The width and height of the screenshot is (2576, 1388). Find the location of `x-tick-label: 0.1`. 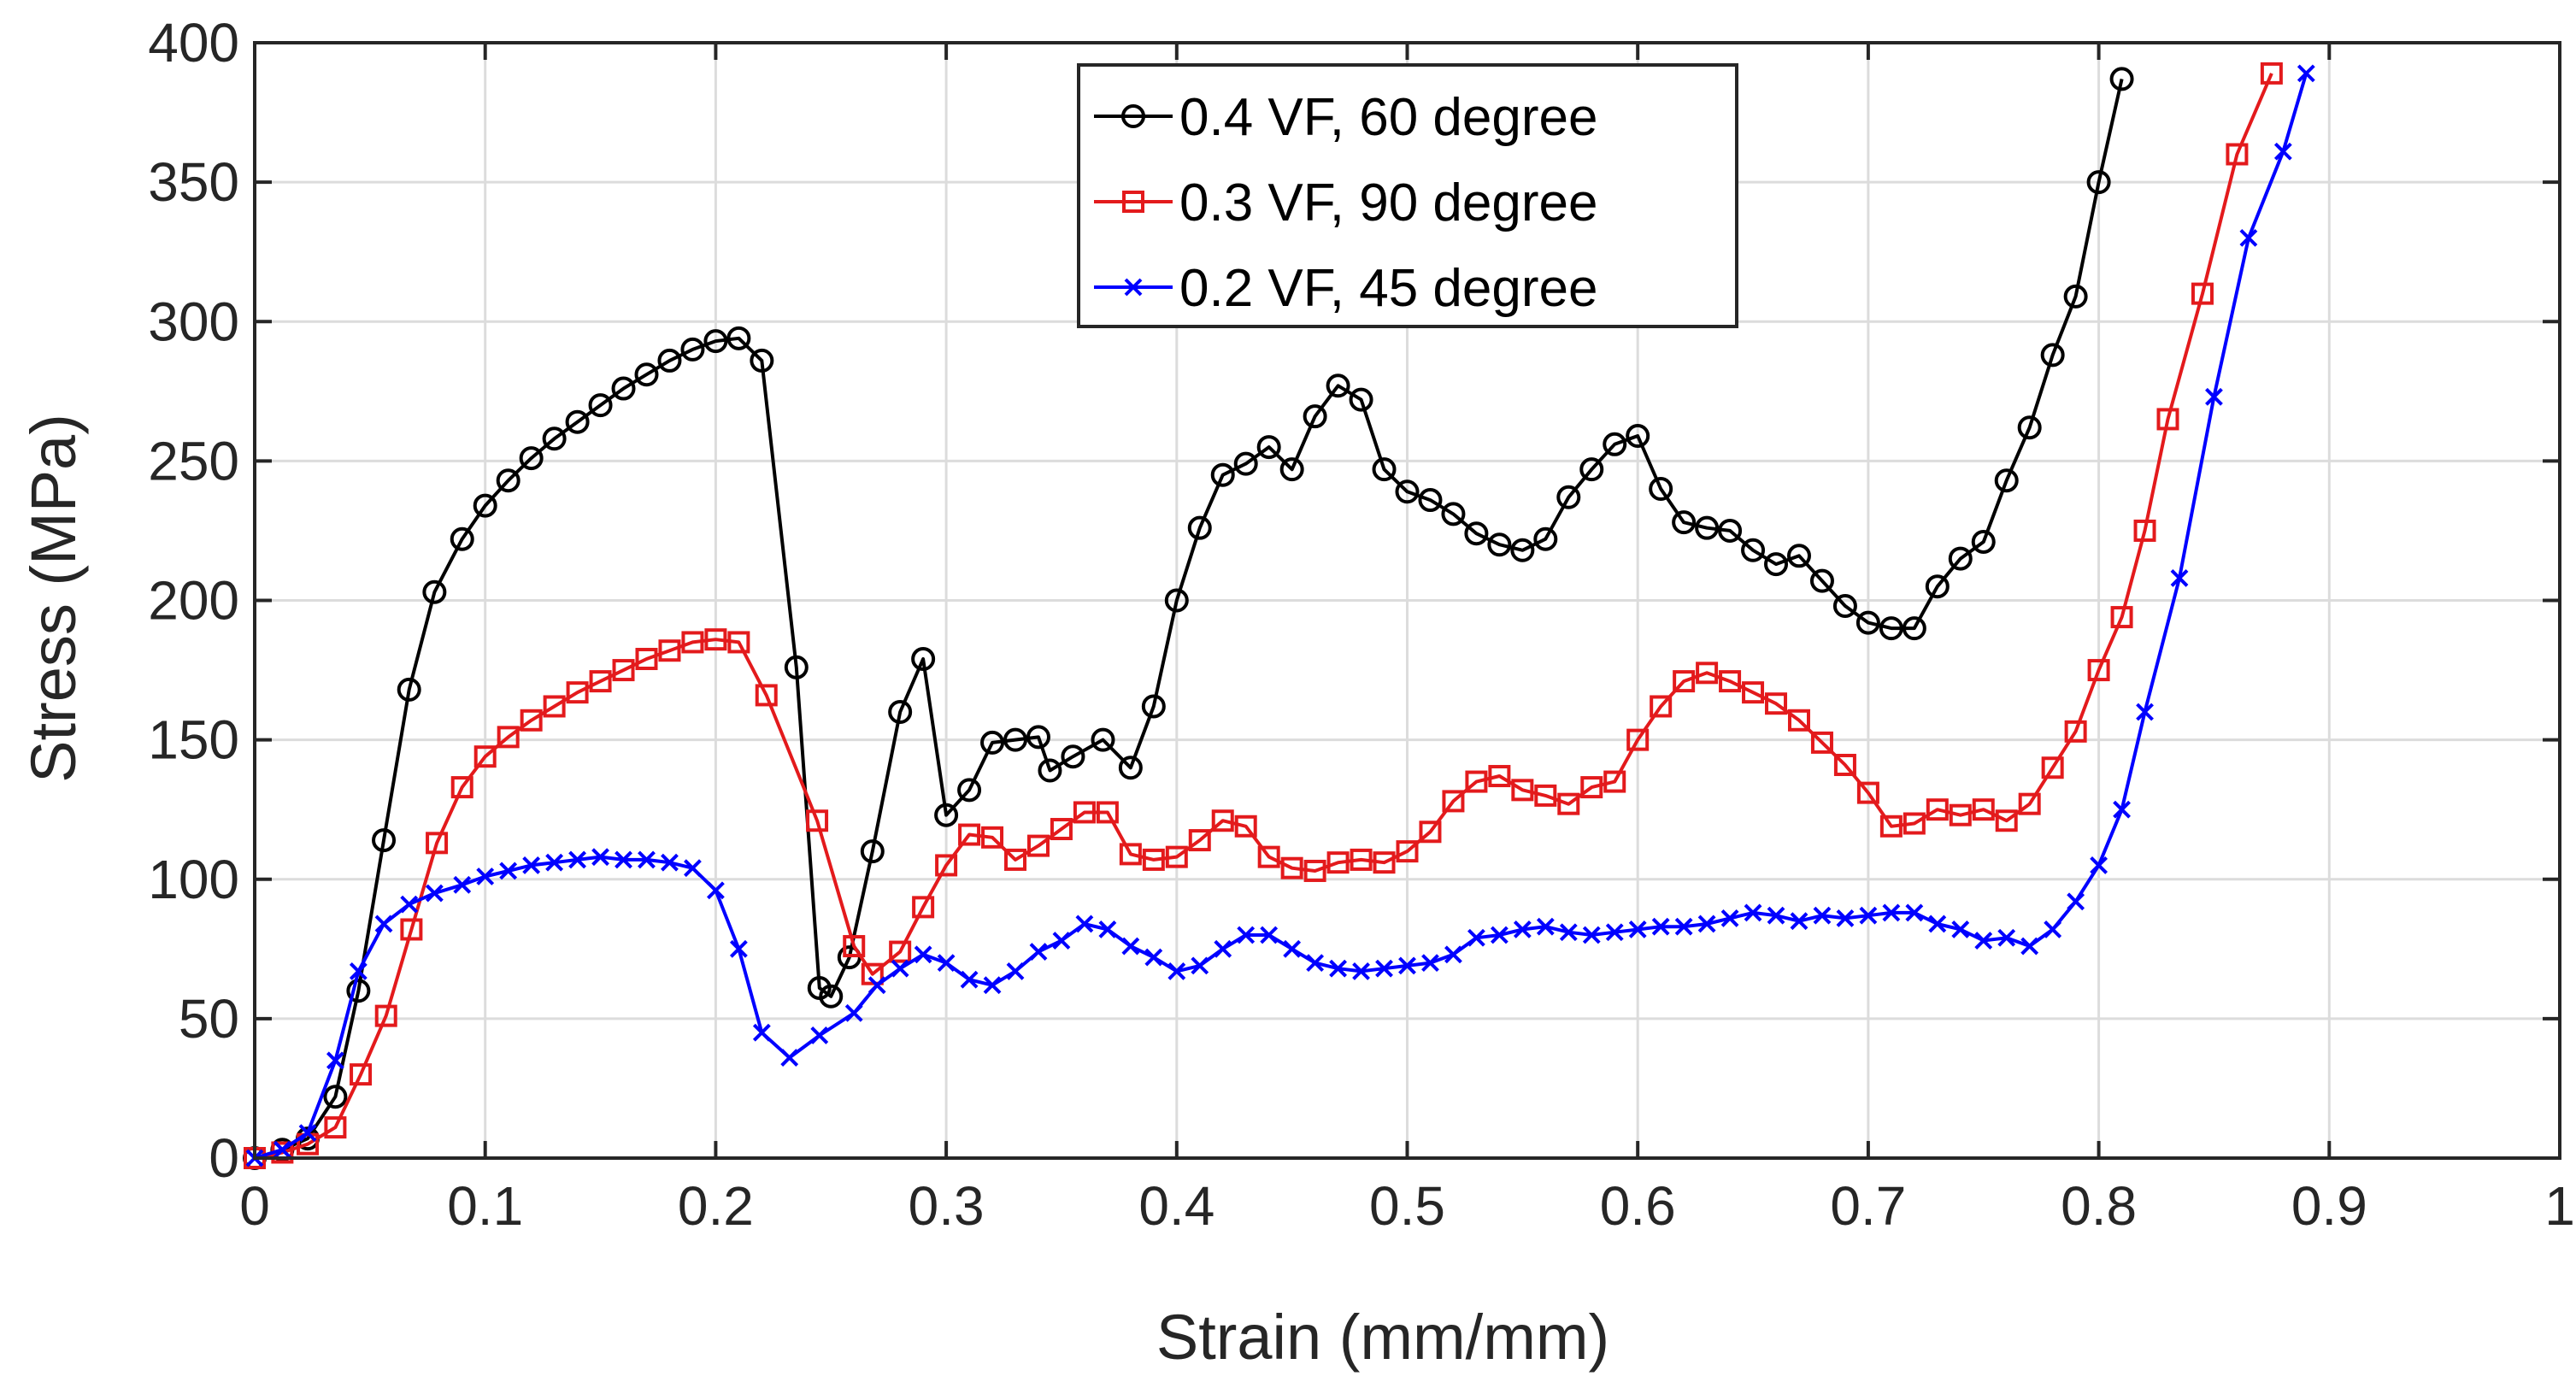

x-tick-label: 0.1 is located at coordinates (485, 1206).